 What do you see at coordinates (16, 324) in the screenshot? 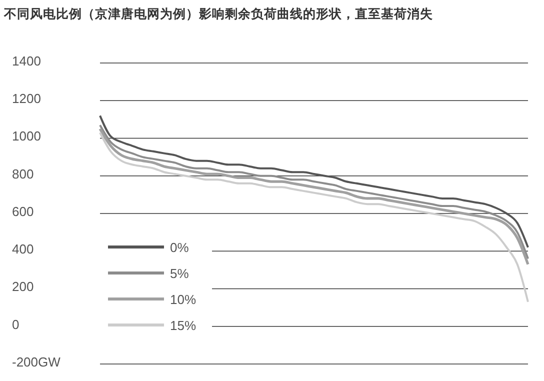
I see `y-tick-label: 0` at bounding box center [16, 324].